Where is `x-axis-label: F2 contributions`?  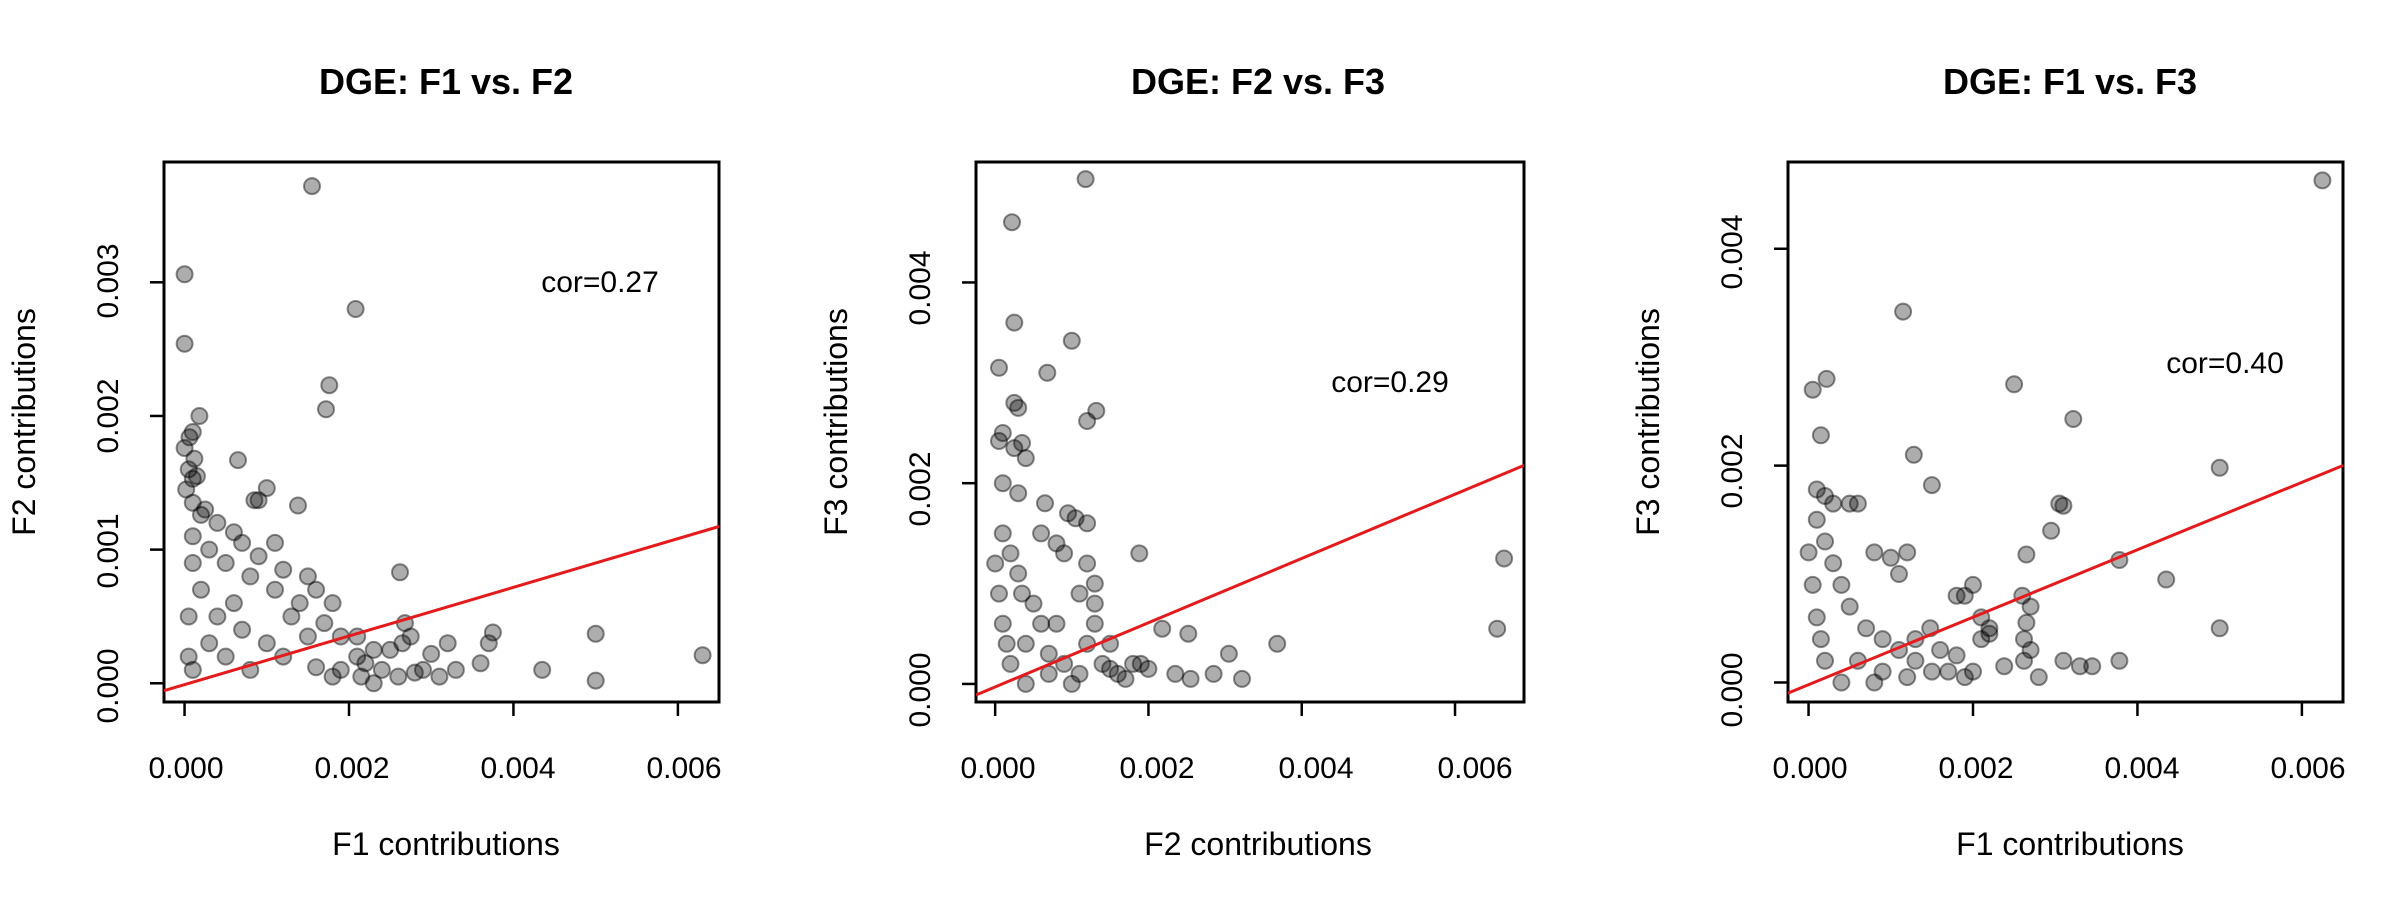 x-axis-label: F2 contributions is located at coordinates (1258, 844).